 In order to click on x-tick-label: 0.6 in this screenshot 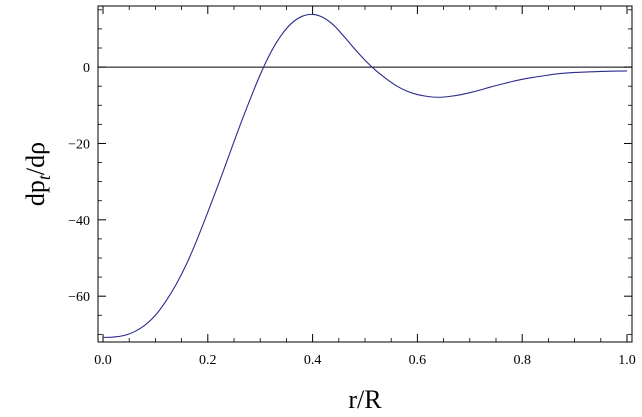, I will do `click(418, 360)`.